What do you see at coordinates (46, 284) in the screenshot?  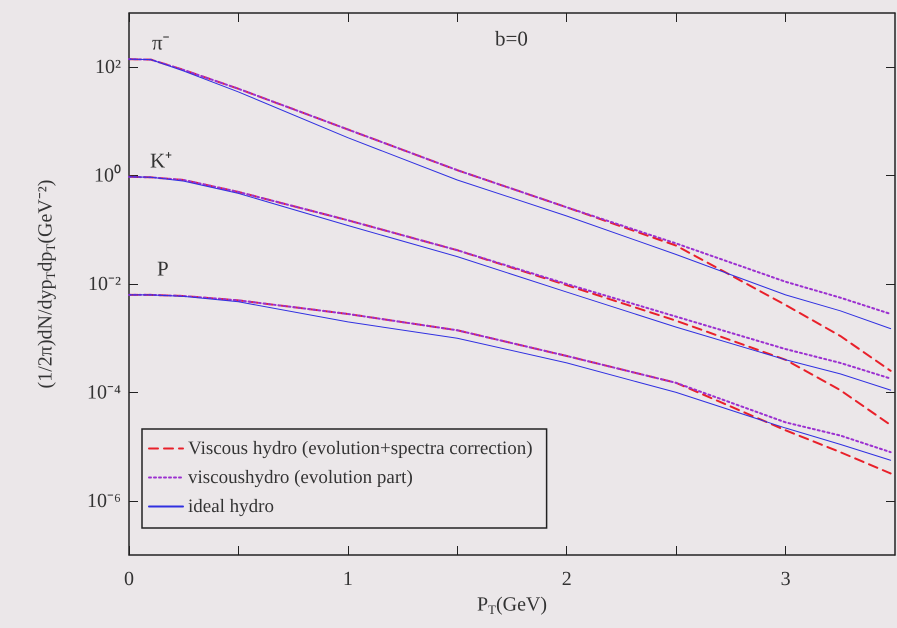 I see `y-axis-title: (1/2π)dN/dypTdpT(GeV⁻²)` at bounding box center [46, 284].